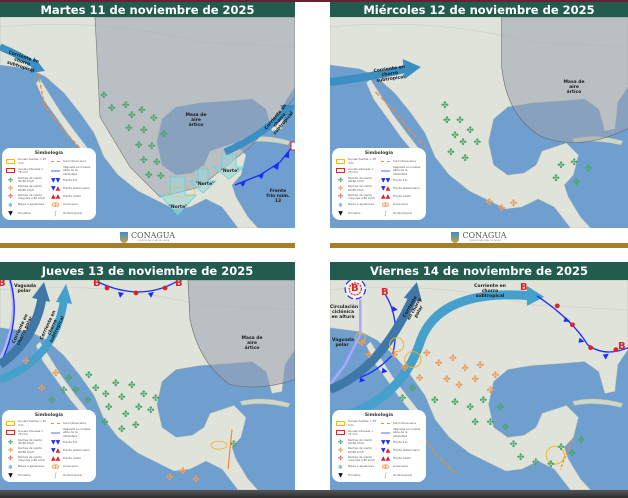 This screenshot has width=628, height=498. What do you see at coordinates (340, 213) in the screenshot?
I see `tornado-icon: ▼` at bounding box center [340, 213].